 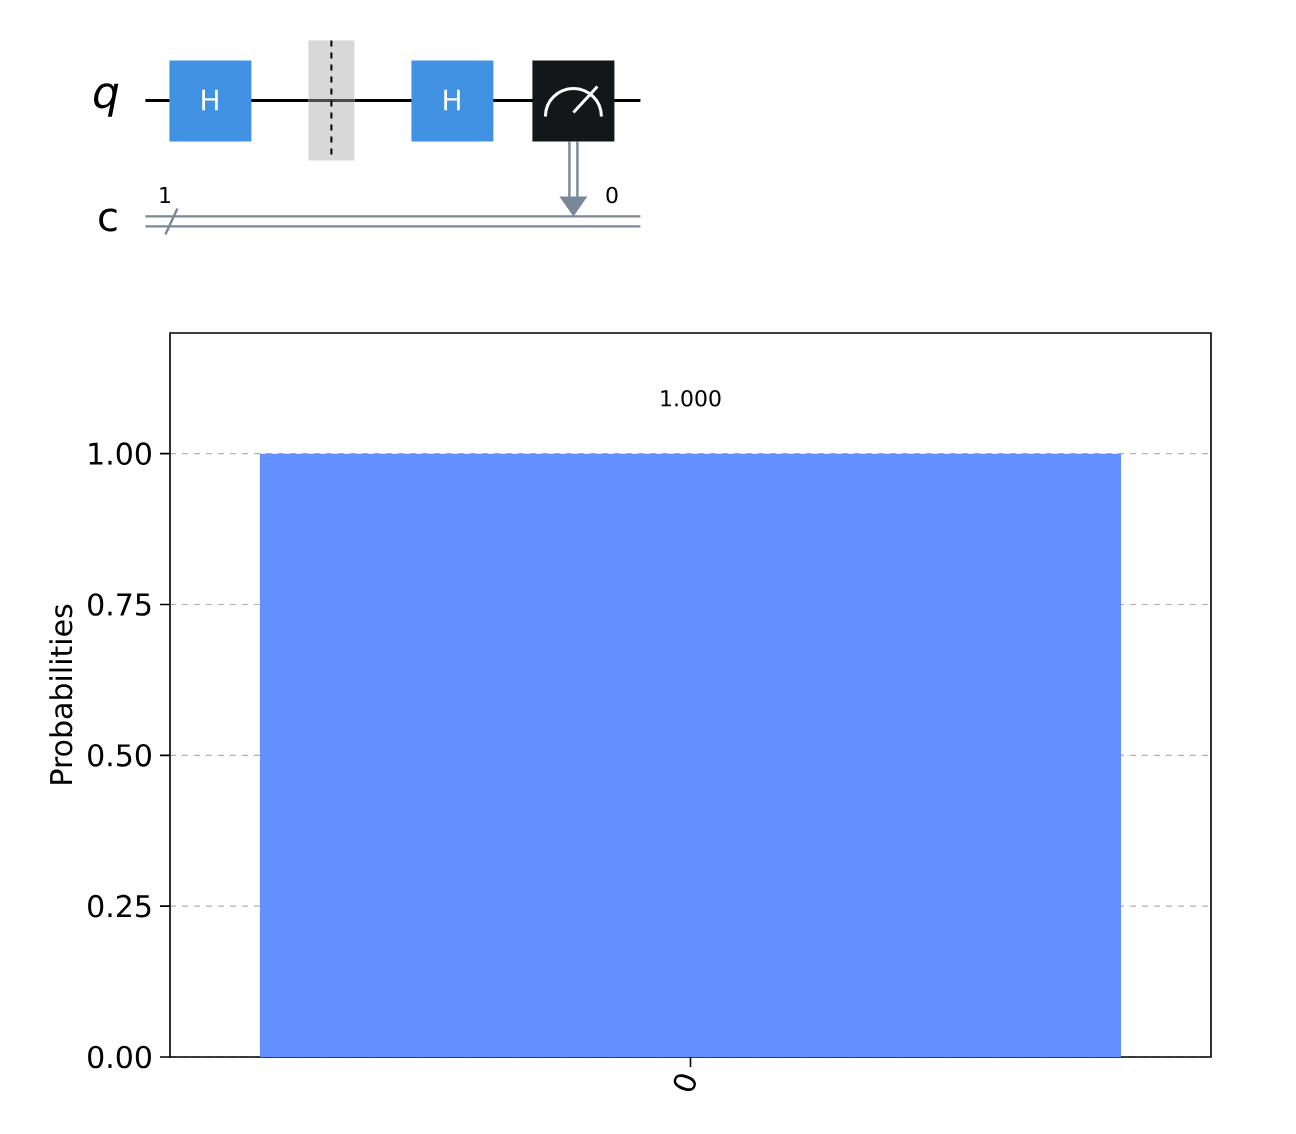 What do you see at coordinates (612, 195) in the screenshot?
I see `text: 0` at bounding box center [612, 195].